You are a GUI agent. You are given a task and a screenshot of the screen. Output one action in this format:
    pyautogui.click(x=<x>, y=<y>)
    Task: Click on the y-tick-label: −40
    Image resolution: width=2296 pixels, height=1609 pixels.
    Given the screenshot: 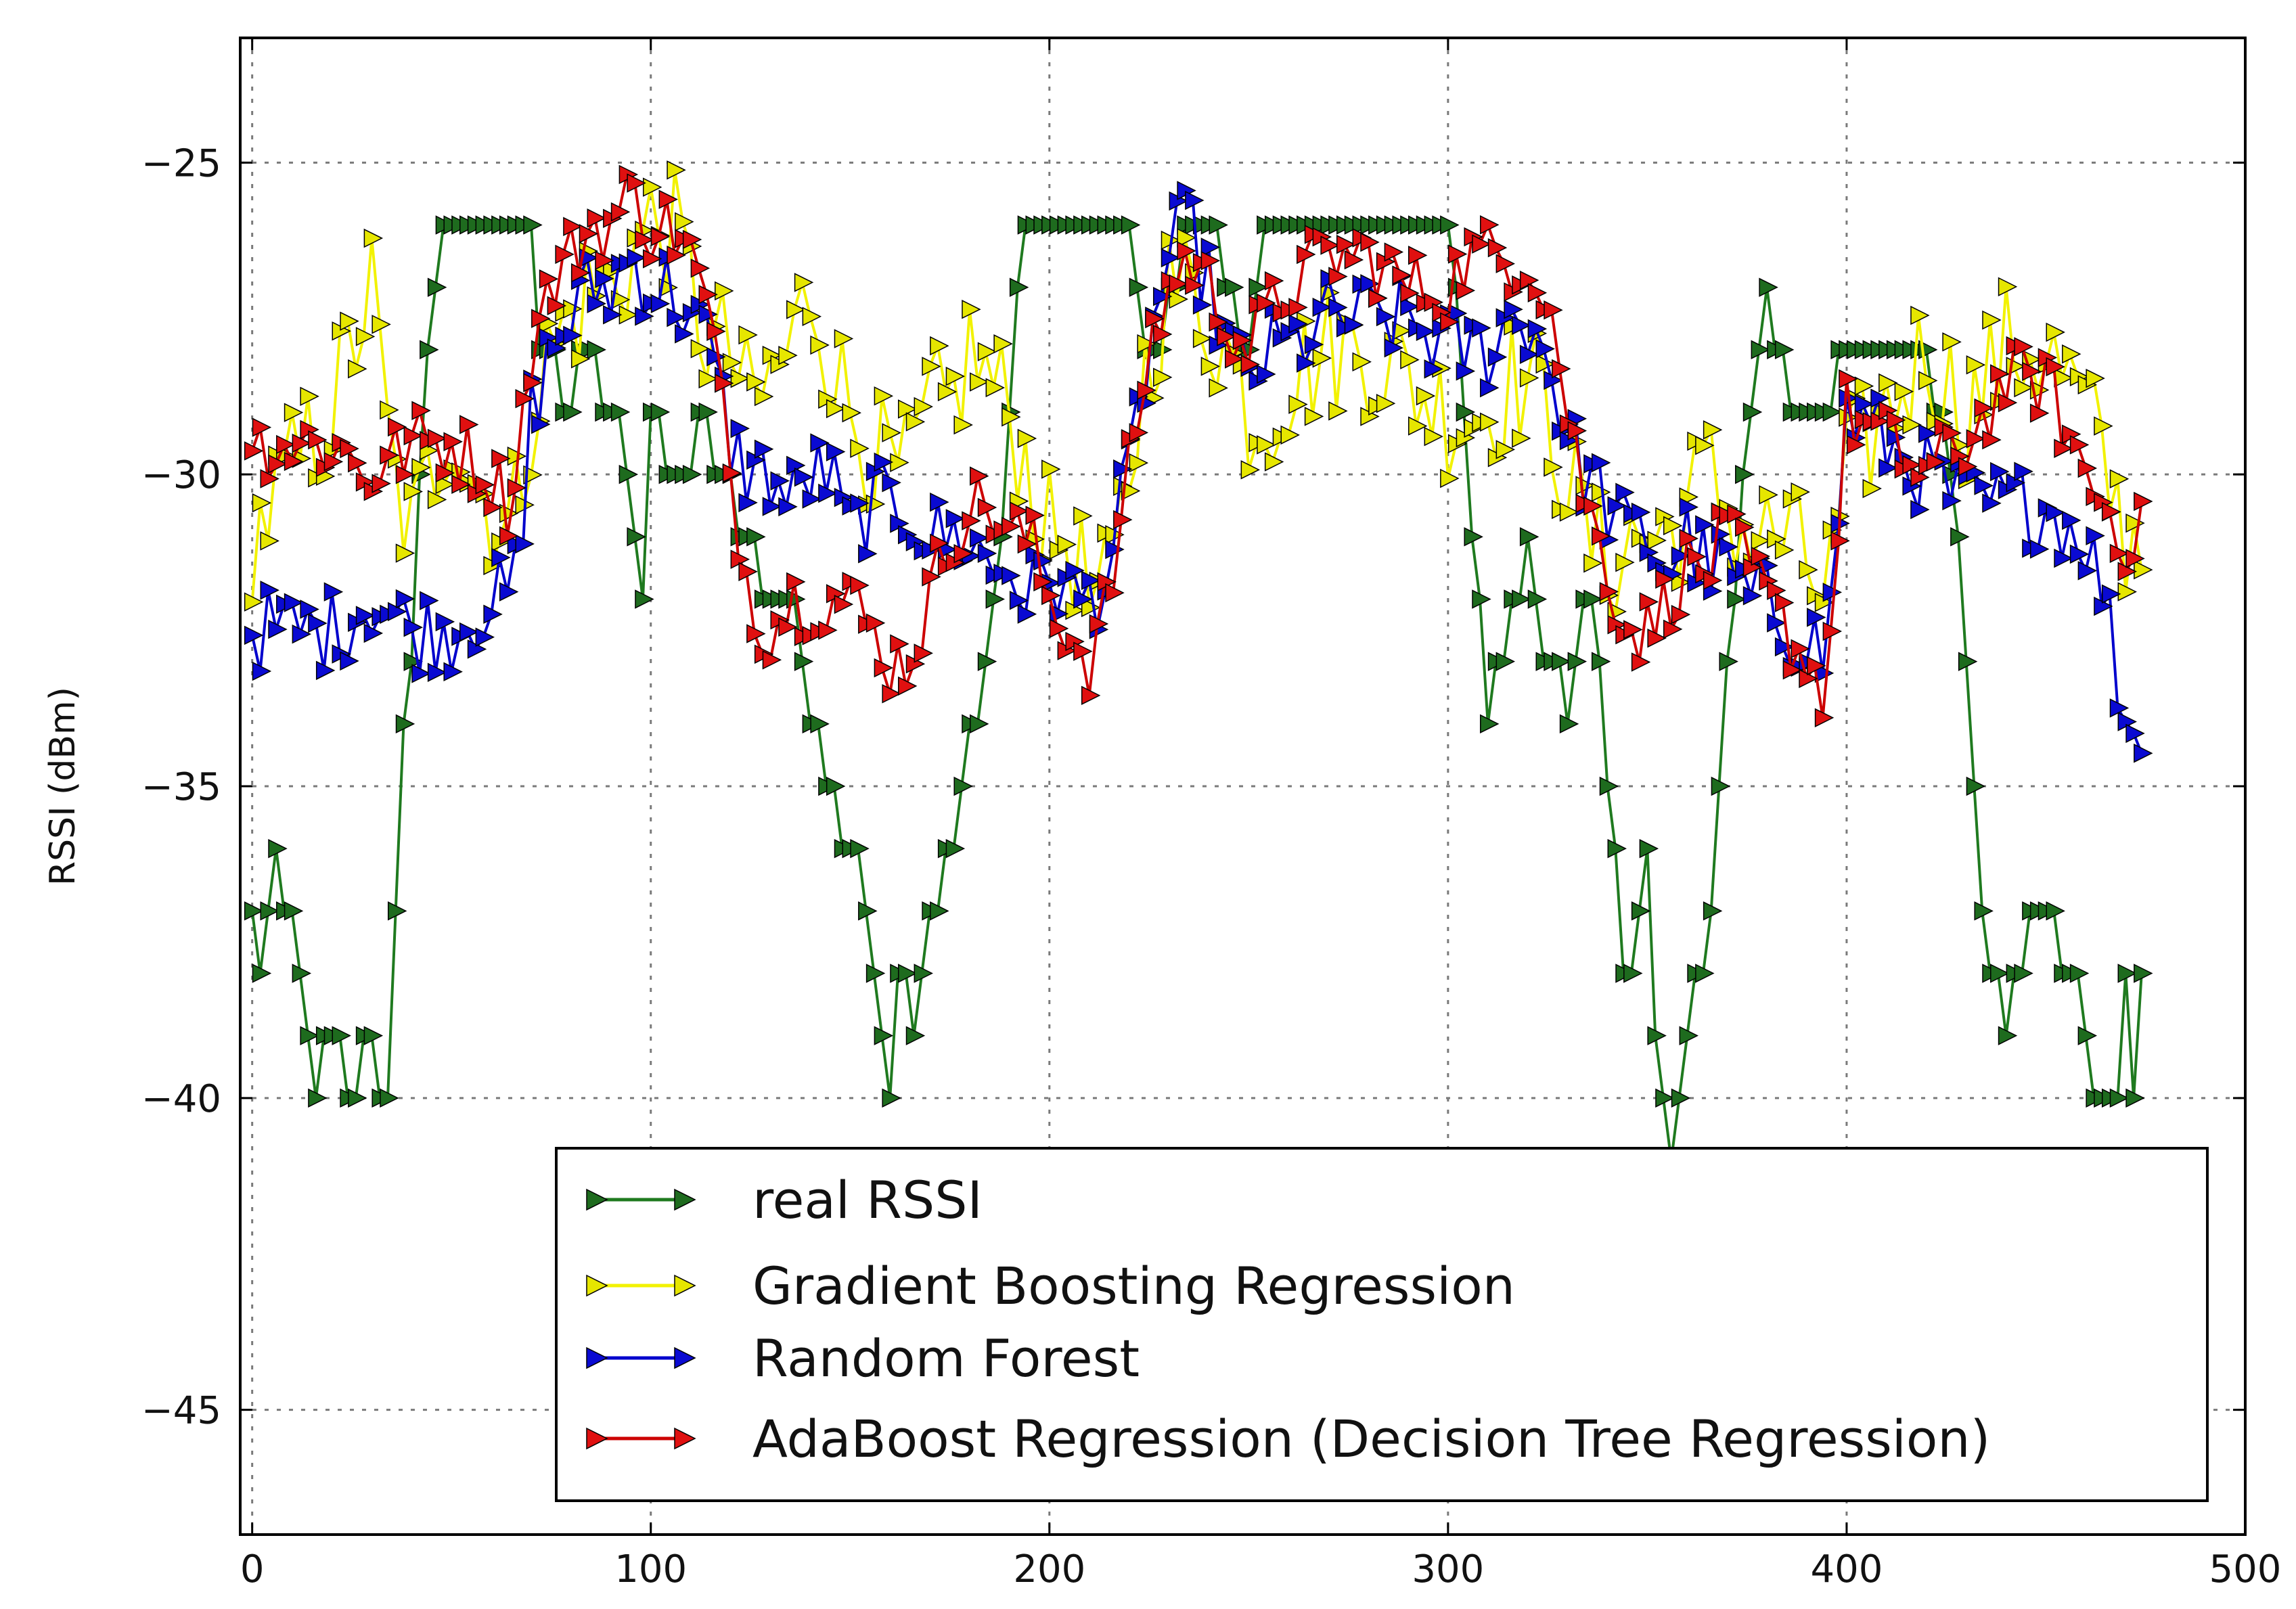 What is the action you would take?
    pyautogui.click(x=181, y=1099)
    